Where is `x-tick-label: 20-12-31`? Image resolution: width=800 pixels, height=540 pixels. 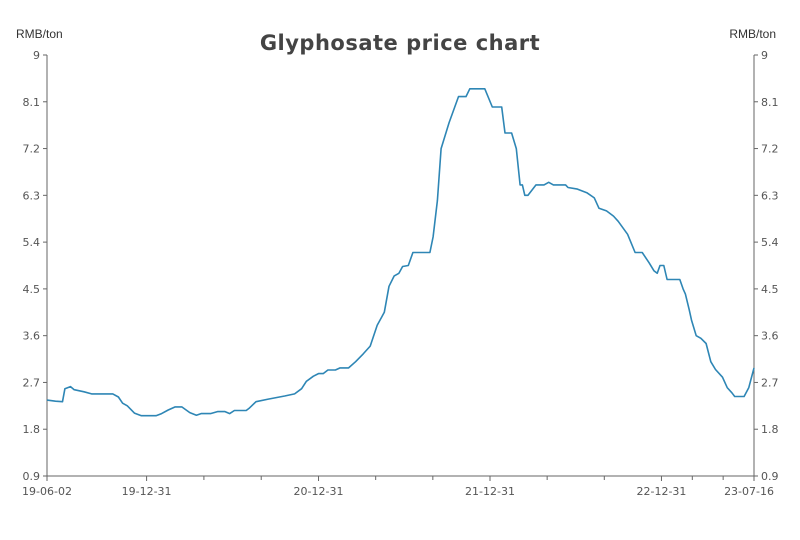
x-tick-label: 20-12-31 is located at coordinates (319, 491).